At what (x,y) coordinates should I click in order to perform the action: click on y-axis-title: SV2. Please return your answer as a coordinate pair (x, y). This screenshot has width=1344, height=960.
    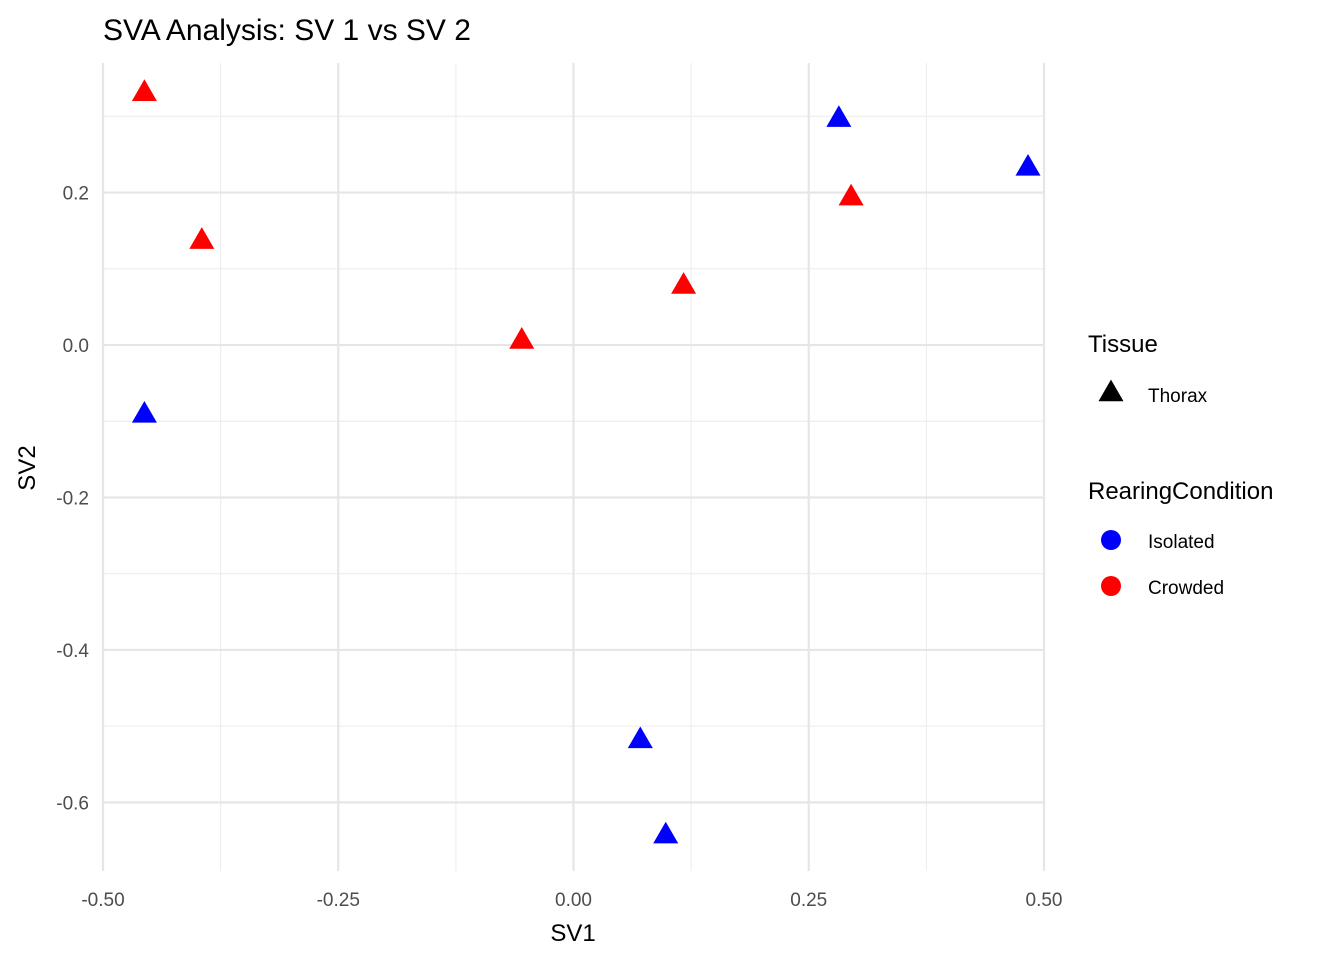
    Looking at the image, I should click on (27, 467).